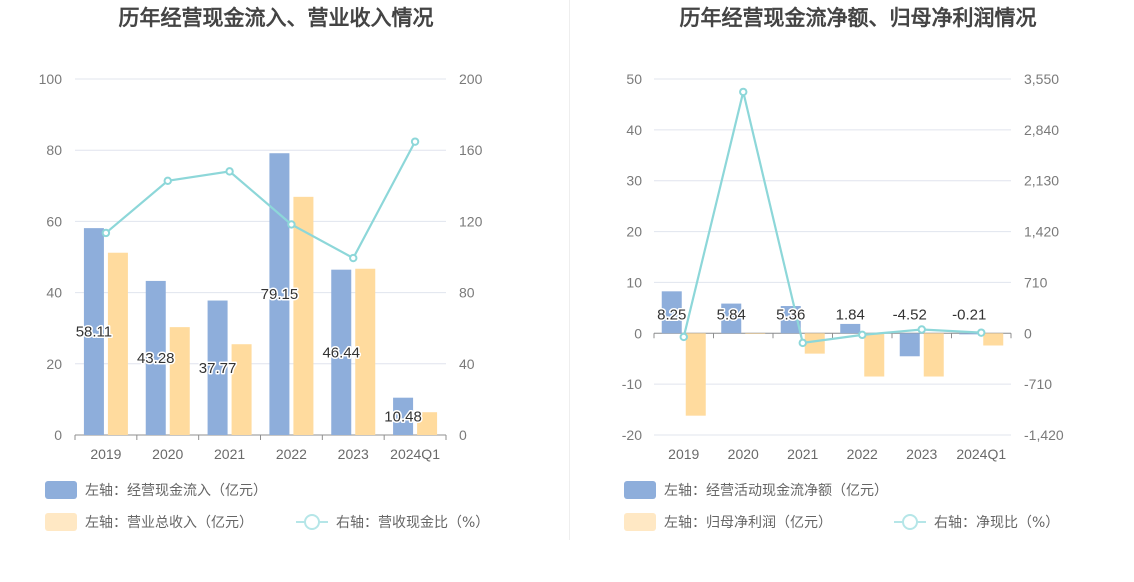 This screenshot has width=1134, height=582. I want to click on chart-1-left-tick-label: 100, so click(51, 79).